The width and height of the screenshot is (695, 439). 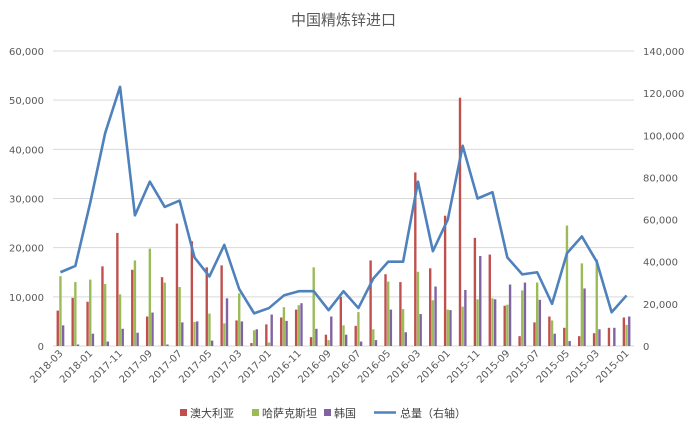 I want to click on y-right-tick-label: 120,000, so click(x=663, y=94).